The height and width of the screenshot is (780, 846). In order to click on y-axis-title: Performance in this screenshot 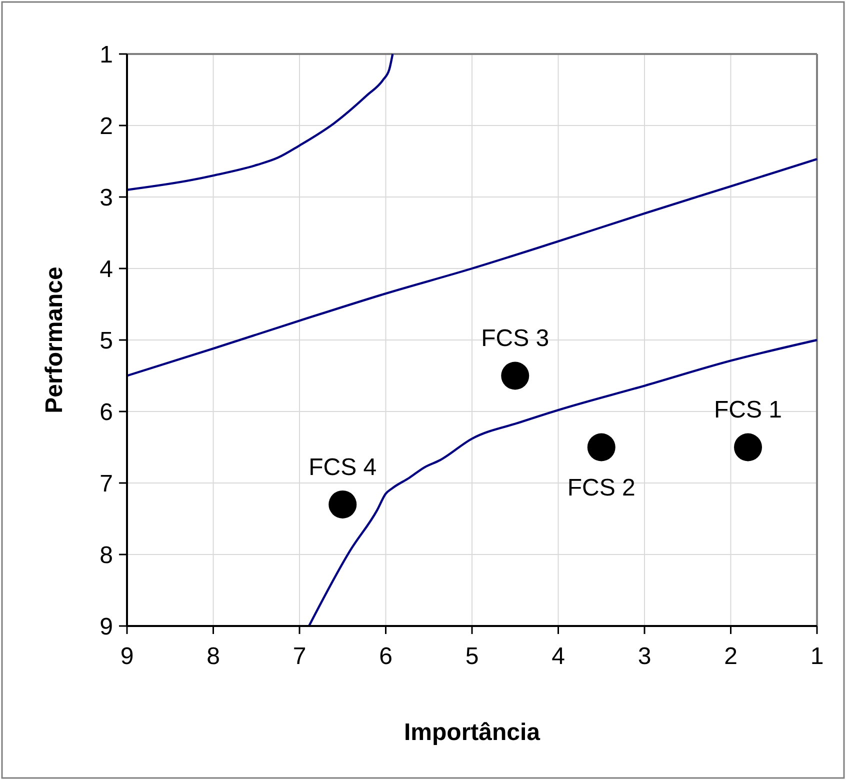, I will do `click(54, 340)`.